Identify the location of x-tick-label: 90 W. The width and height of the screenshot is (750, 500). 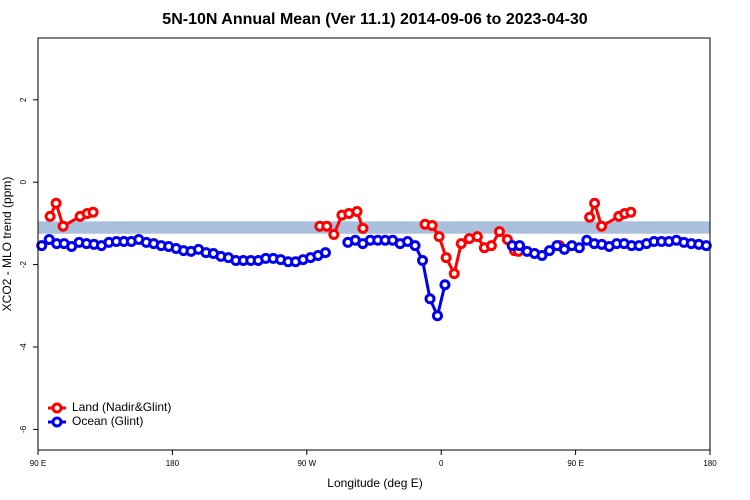
(306, 463).